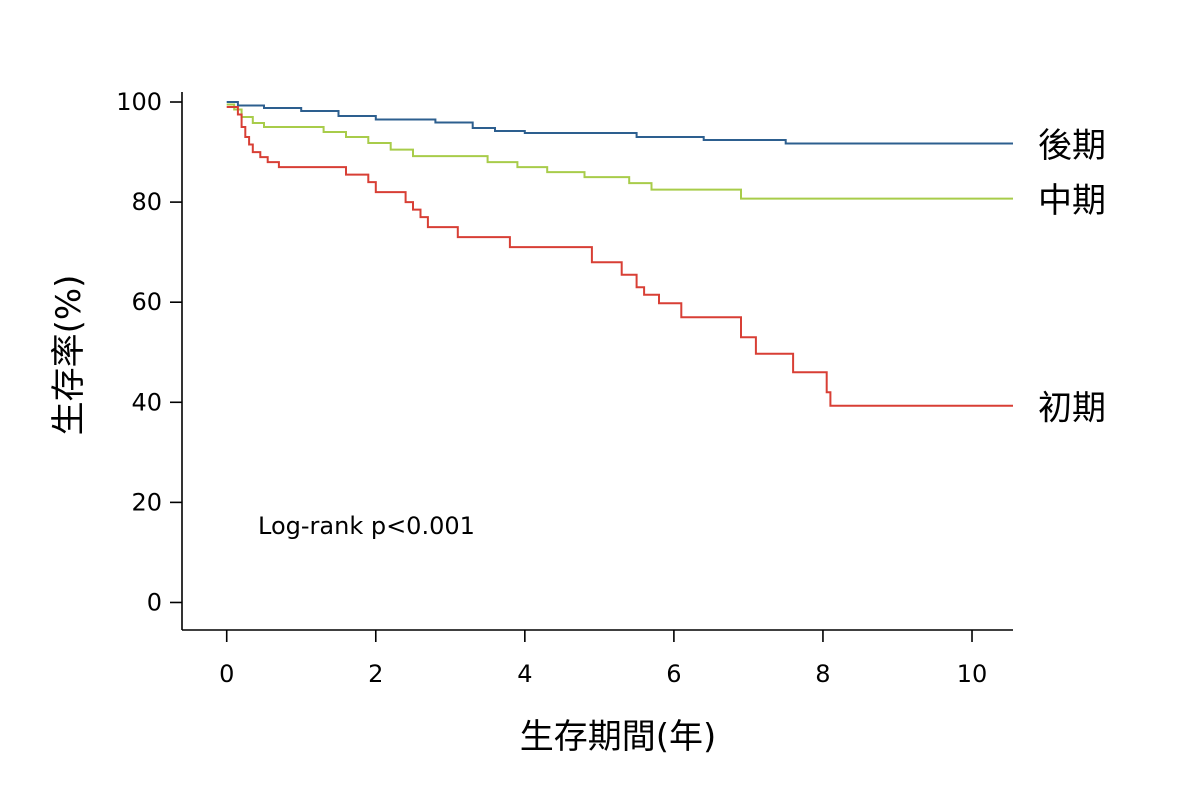 The height and width of the screenshot is (788, 1197). I want to click on x-tick-label: 2, so click(375, 674).